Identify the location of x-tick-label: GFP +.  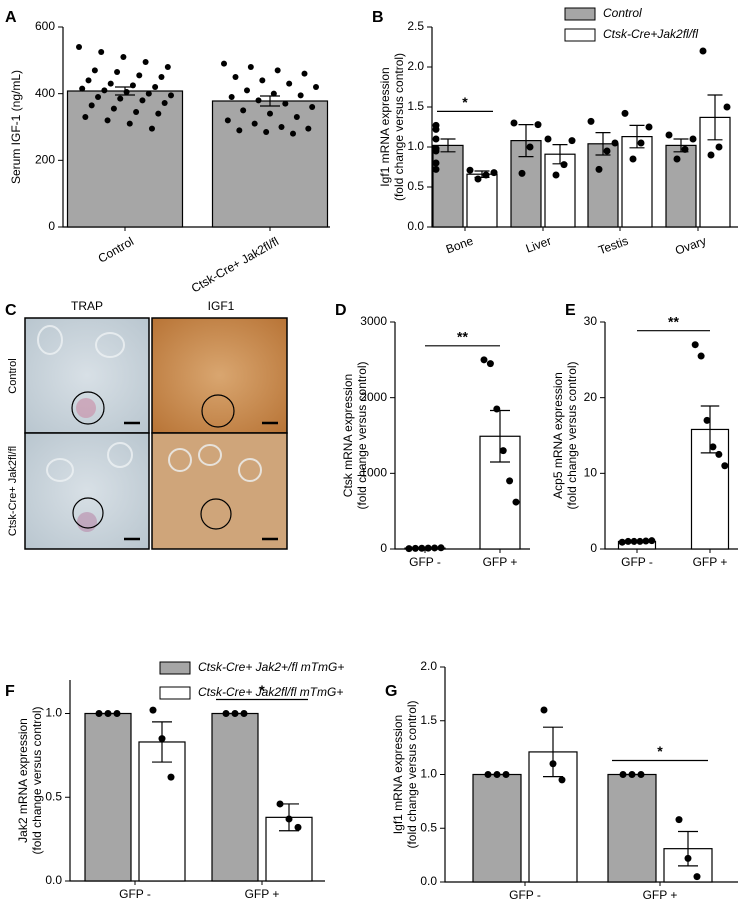
(660, 895).